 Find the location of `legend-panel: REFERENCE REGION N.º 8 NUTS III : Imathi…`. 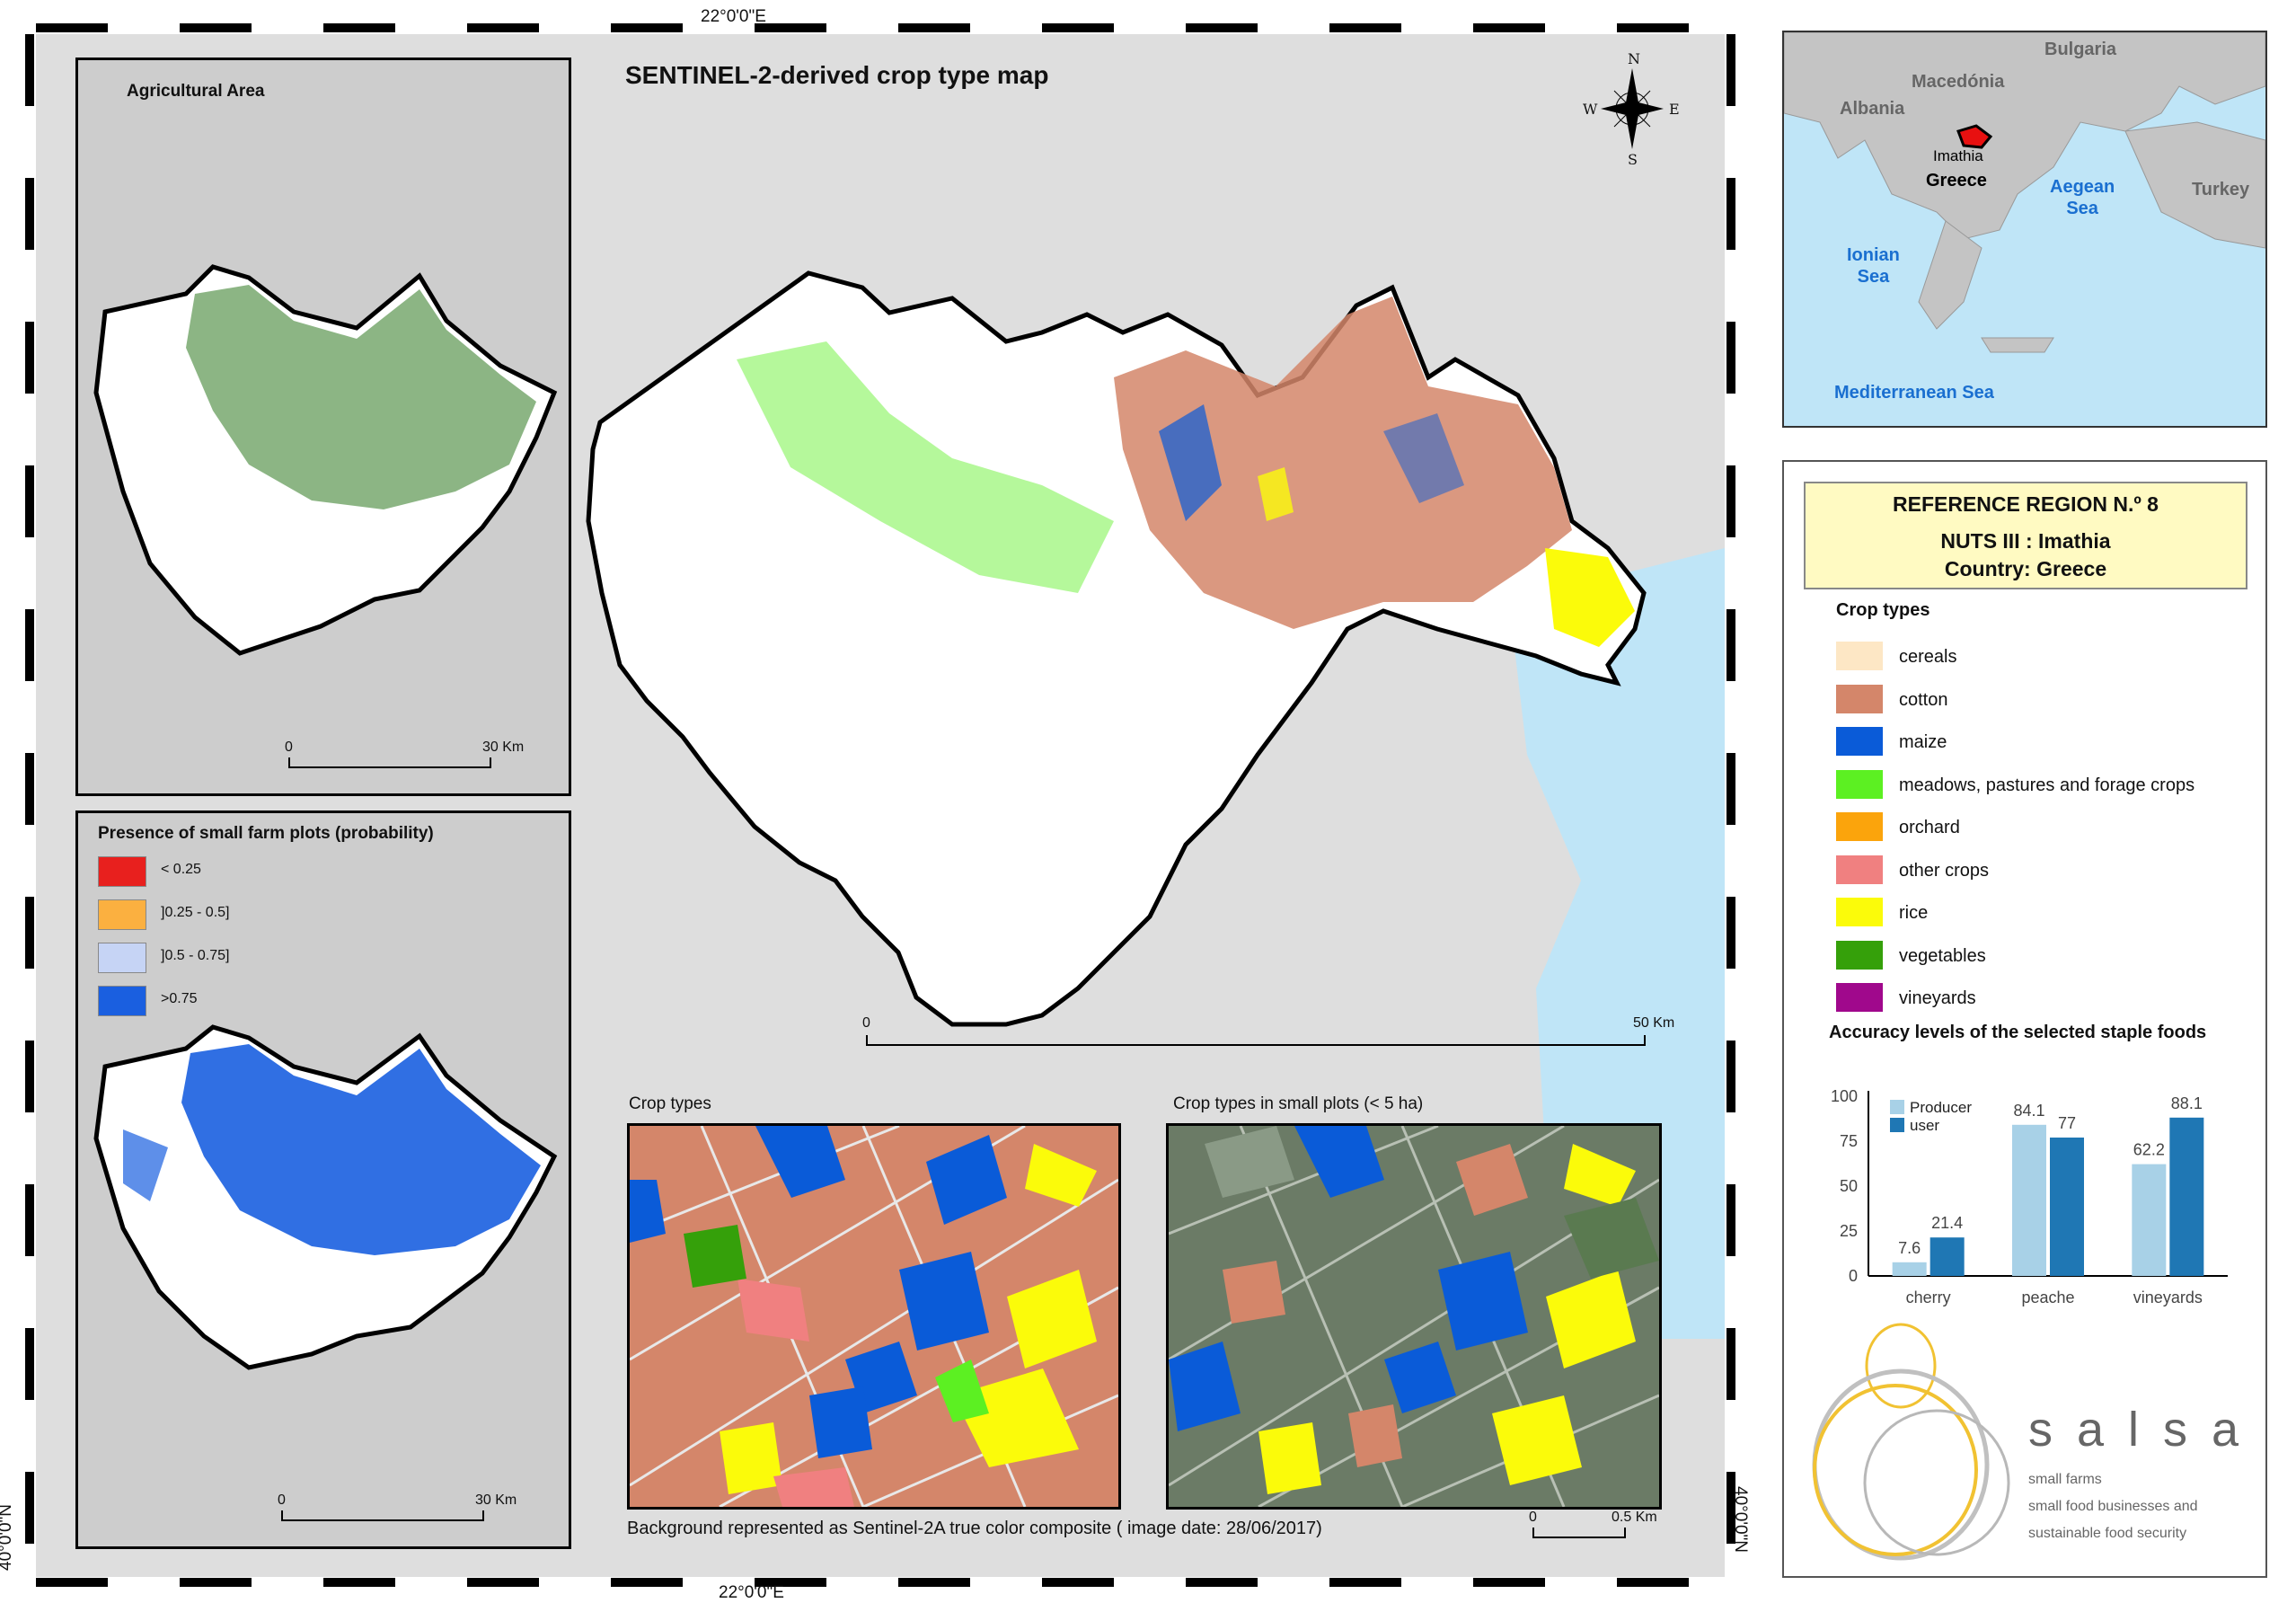

legend-panel: REFERENCE REGION N.º 8 NUTS III : Imathi… is located at coordinates (2025, 1019).